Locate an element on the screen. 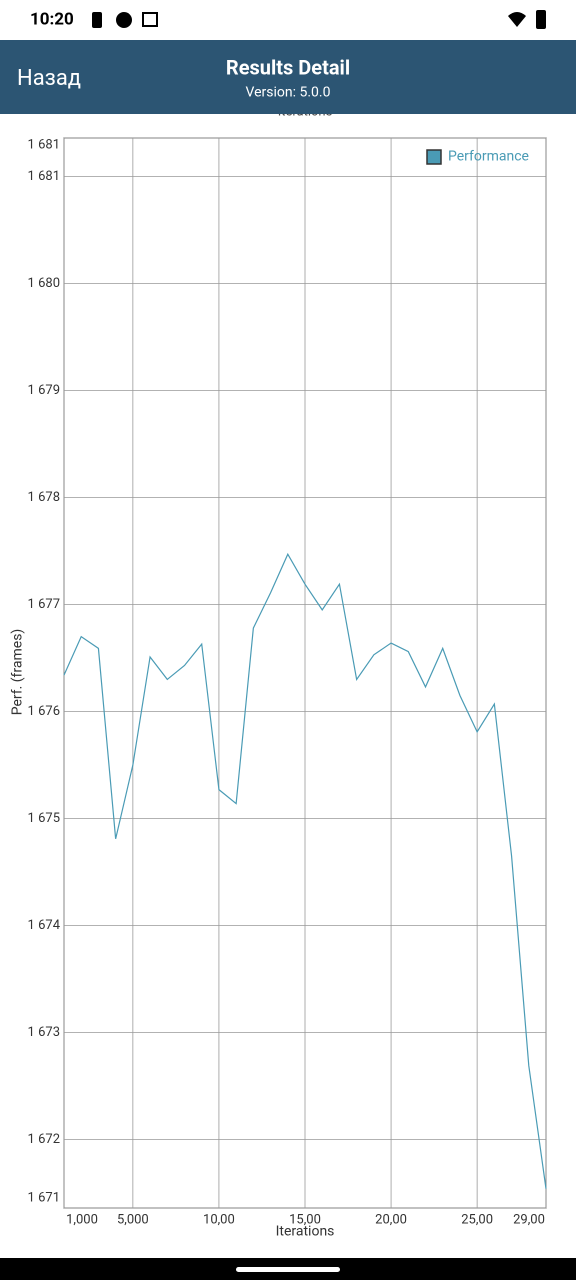  legend-swatch is located at coordinates (434, 157).